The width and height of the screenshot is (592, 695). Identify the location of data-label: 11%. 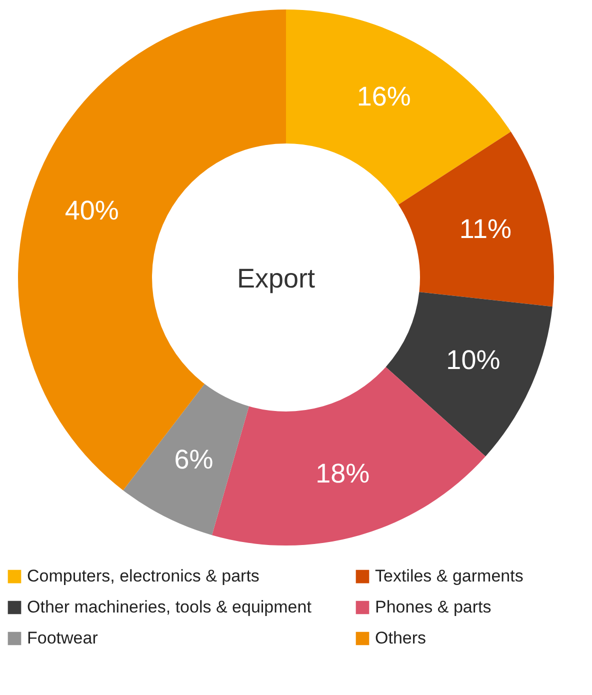
(485, 229).